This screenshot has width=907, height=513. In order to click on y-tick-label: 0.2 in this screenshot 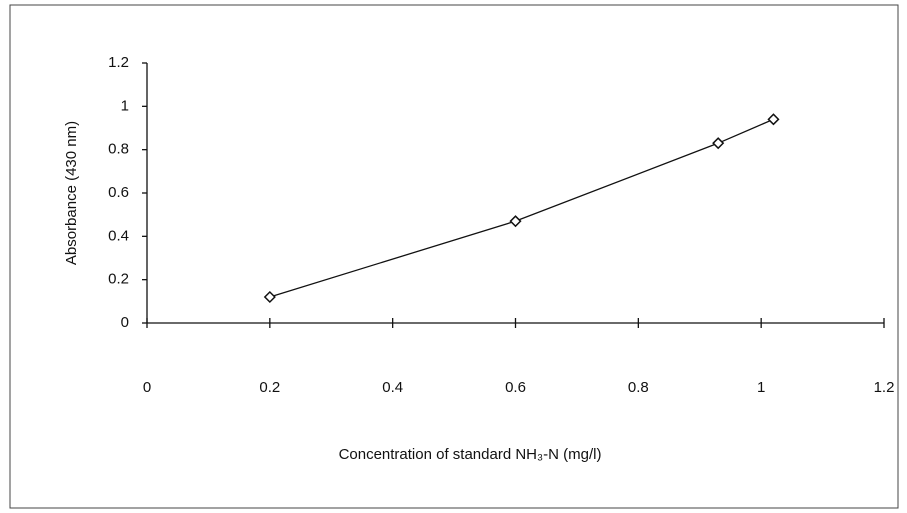, I will do `click(118, 279)`.